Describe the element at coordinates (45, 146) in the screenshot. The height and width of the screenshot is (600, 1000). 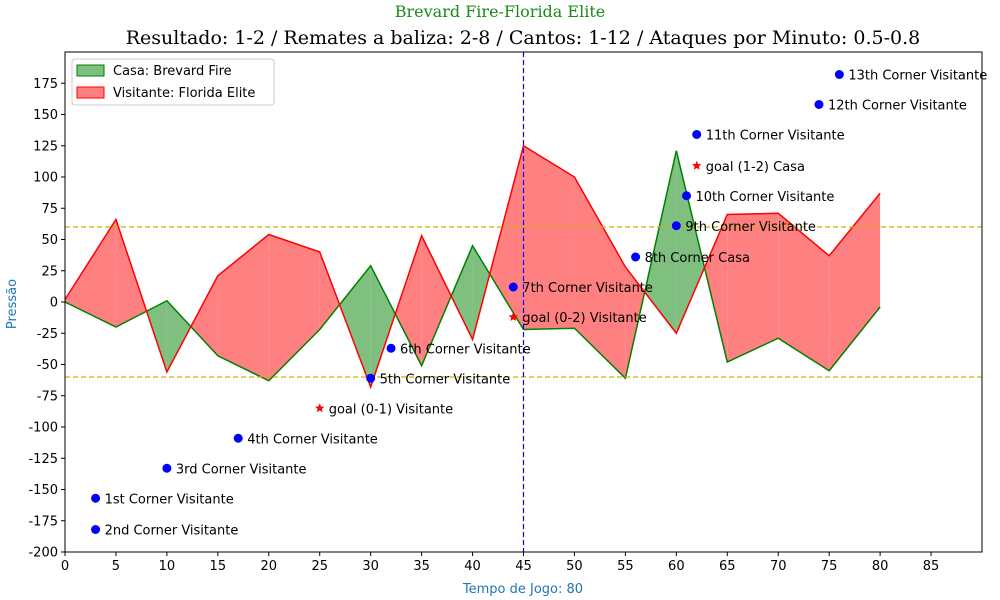
I see `y-tick-label-125: 125` at that location.